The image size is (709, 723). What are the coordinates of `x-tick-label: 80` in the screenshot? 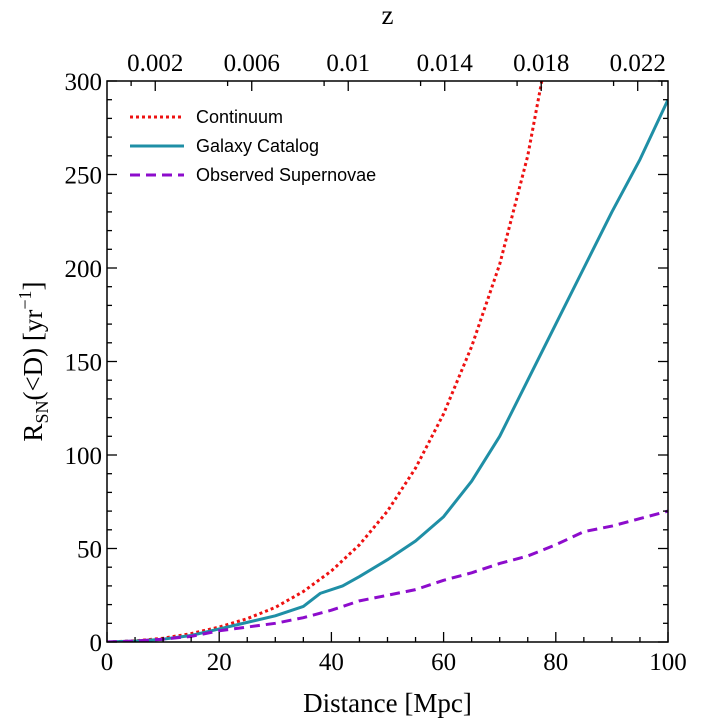 It's located at (555, 662).